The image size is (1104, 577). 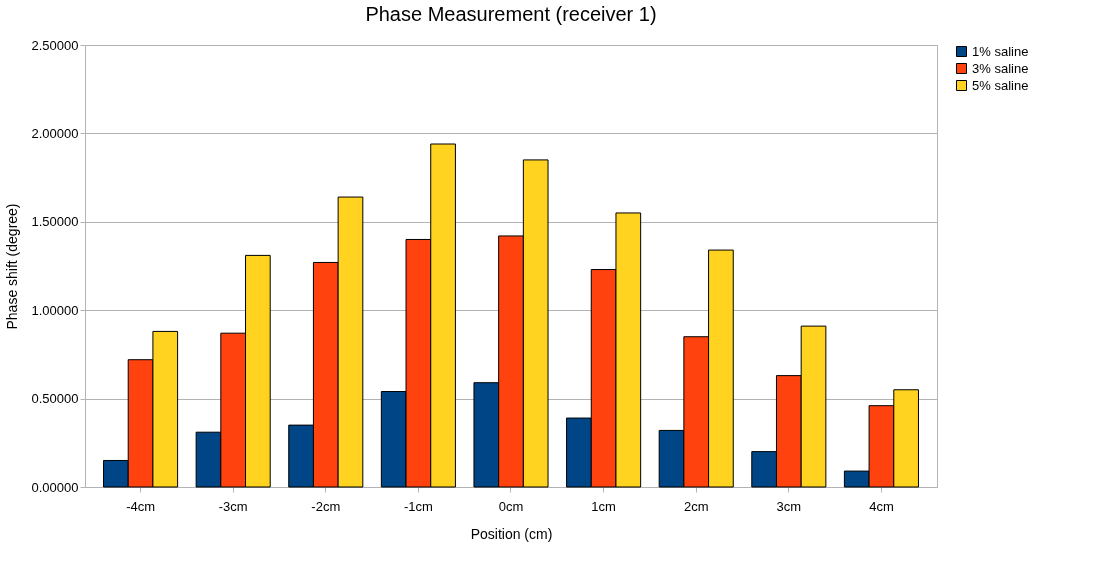 What do you see at coordinates (511, 506) in the screenshot?
I see `x-tick-label: 0cm` at bounding box center [511, 506].